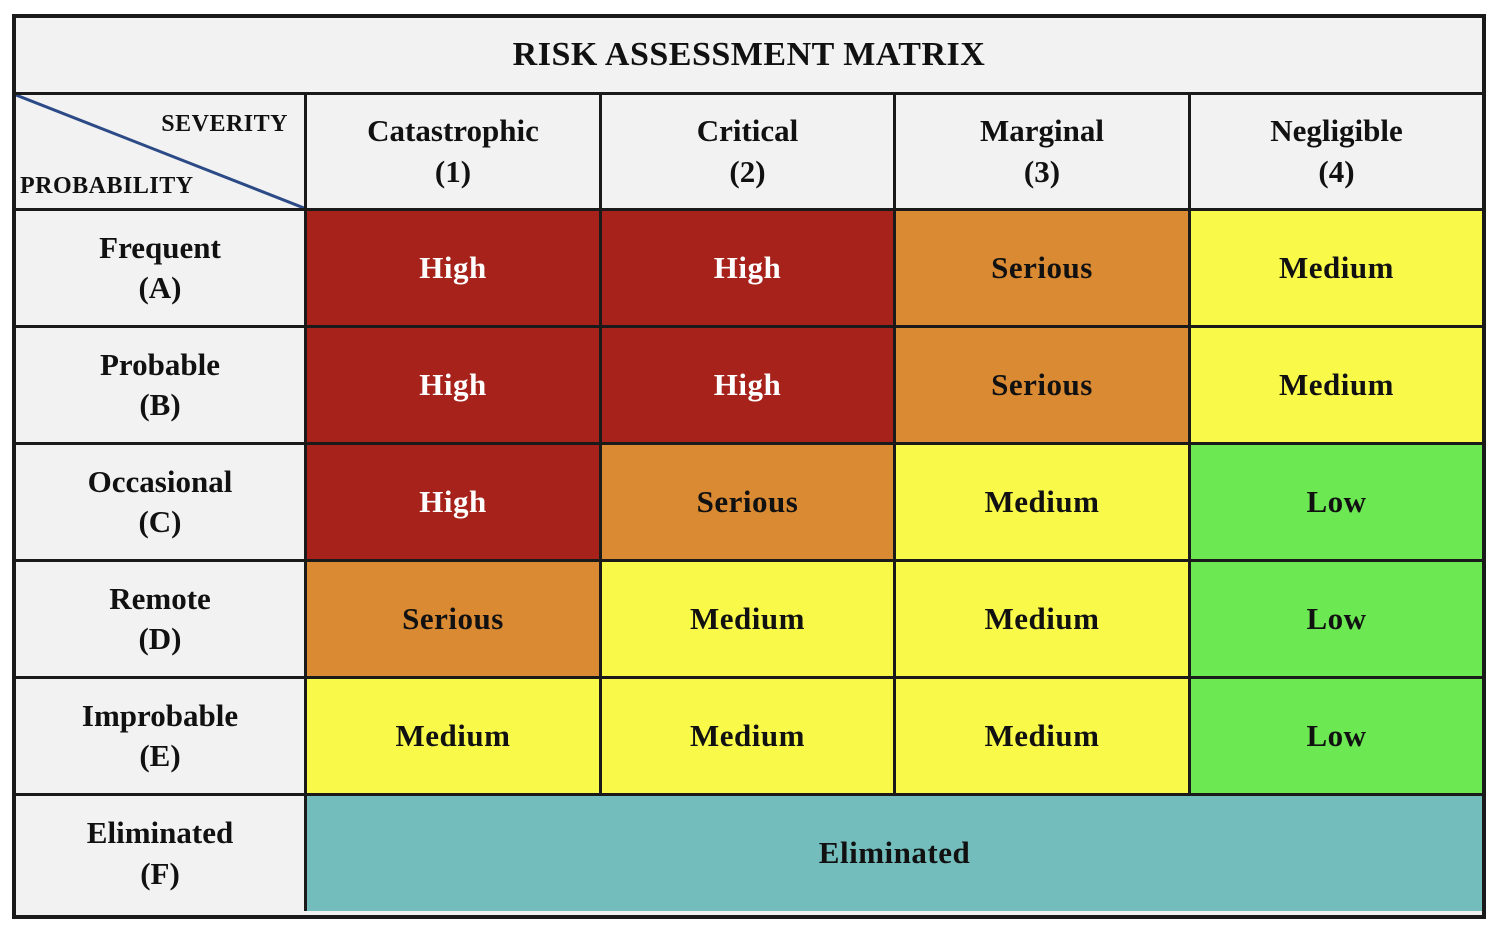  I want to click on probability-code: (D), so click(160, 638).